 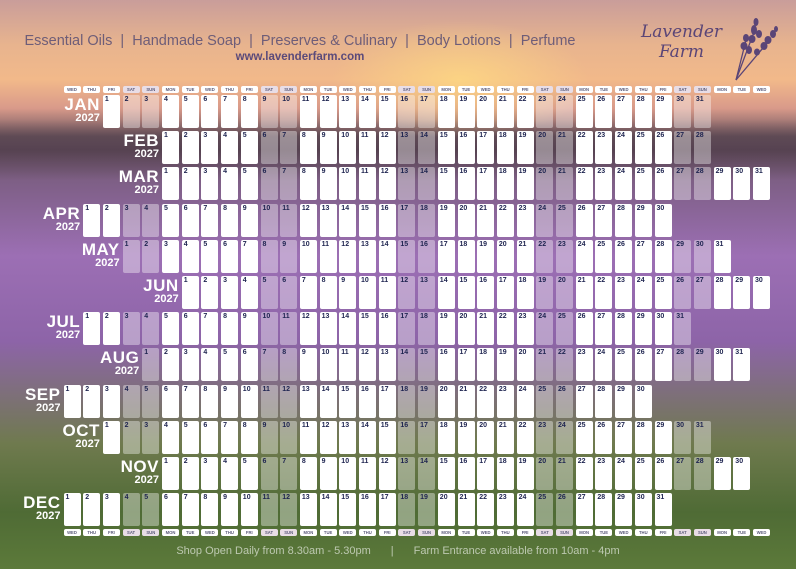 What do you see at coordinates (466, 256) in the screenshot?
I see `day-cell: 18` at bounding box center [466, 256].